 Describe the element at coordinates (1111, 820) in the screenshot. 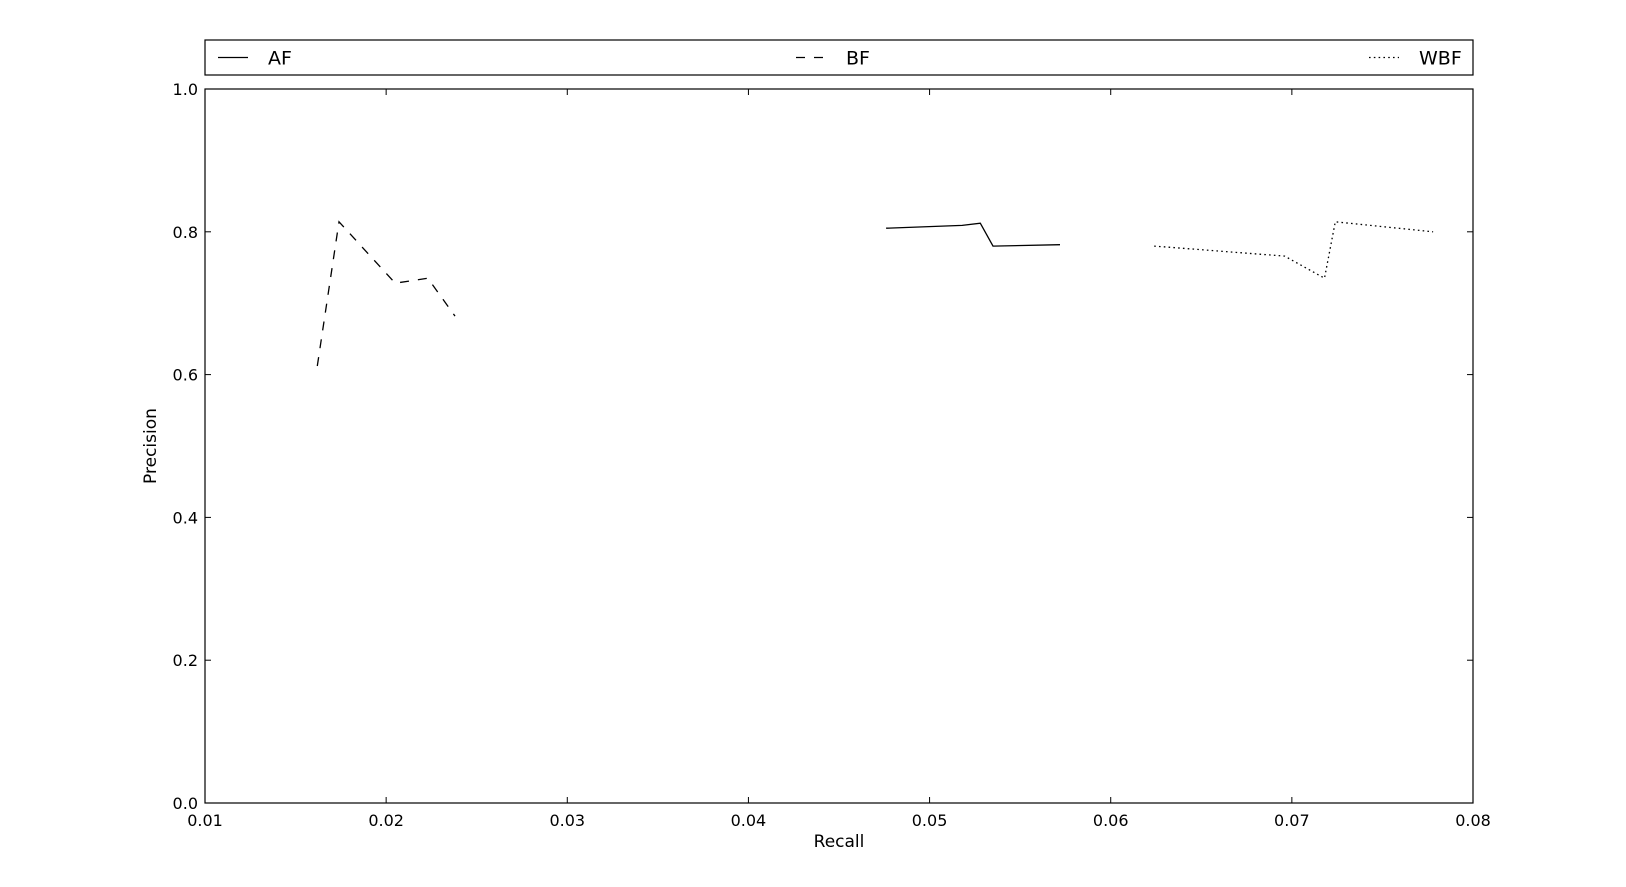

I see `x-tick-label: 0.06` at that location.